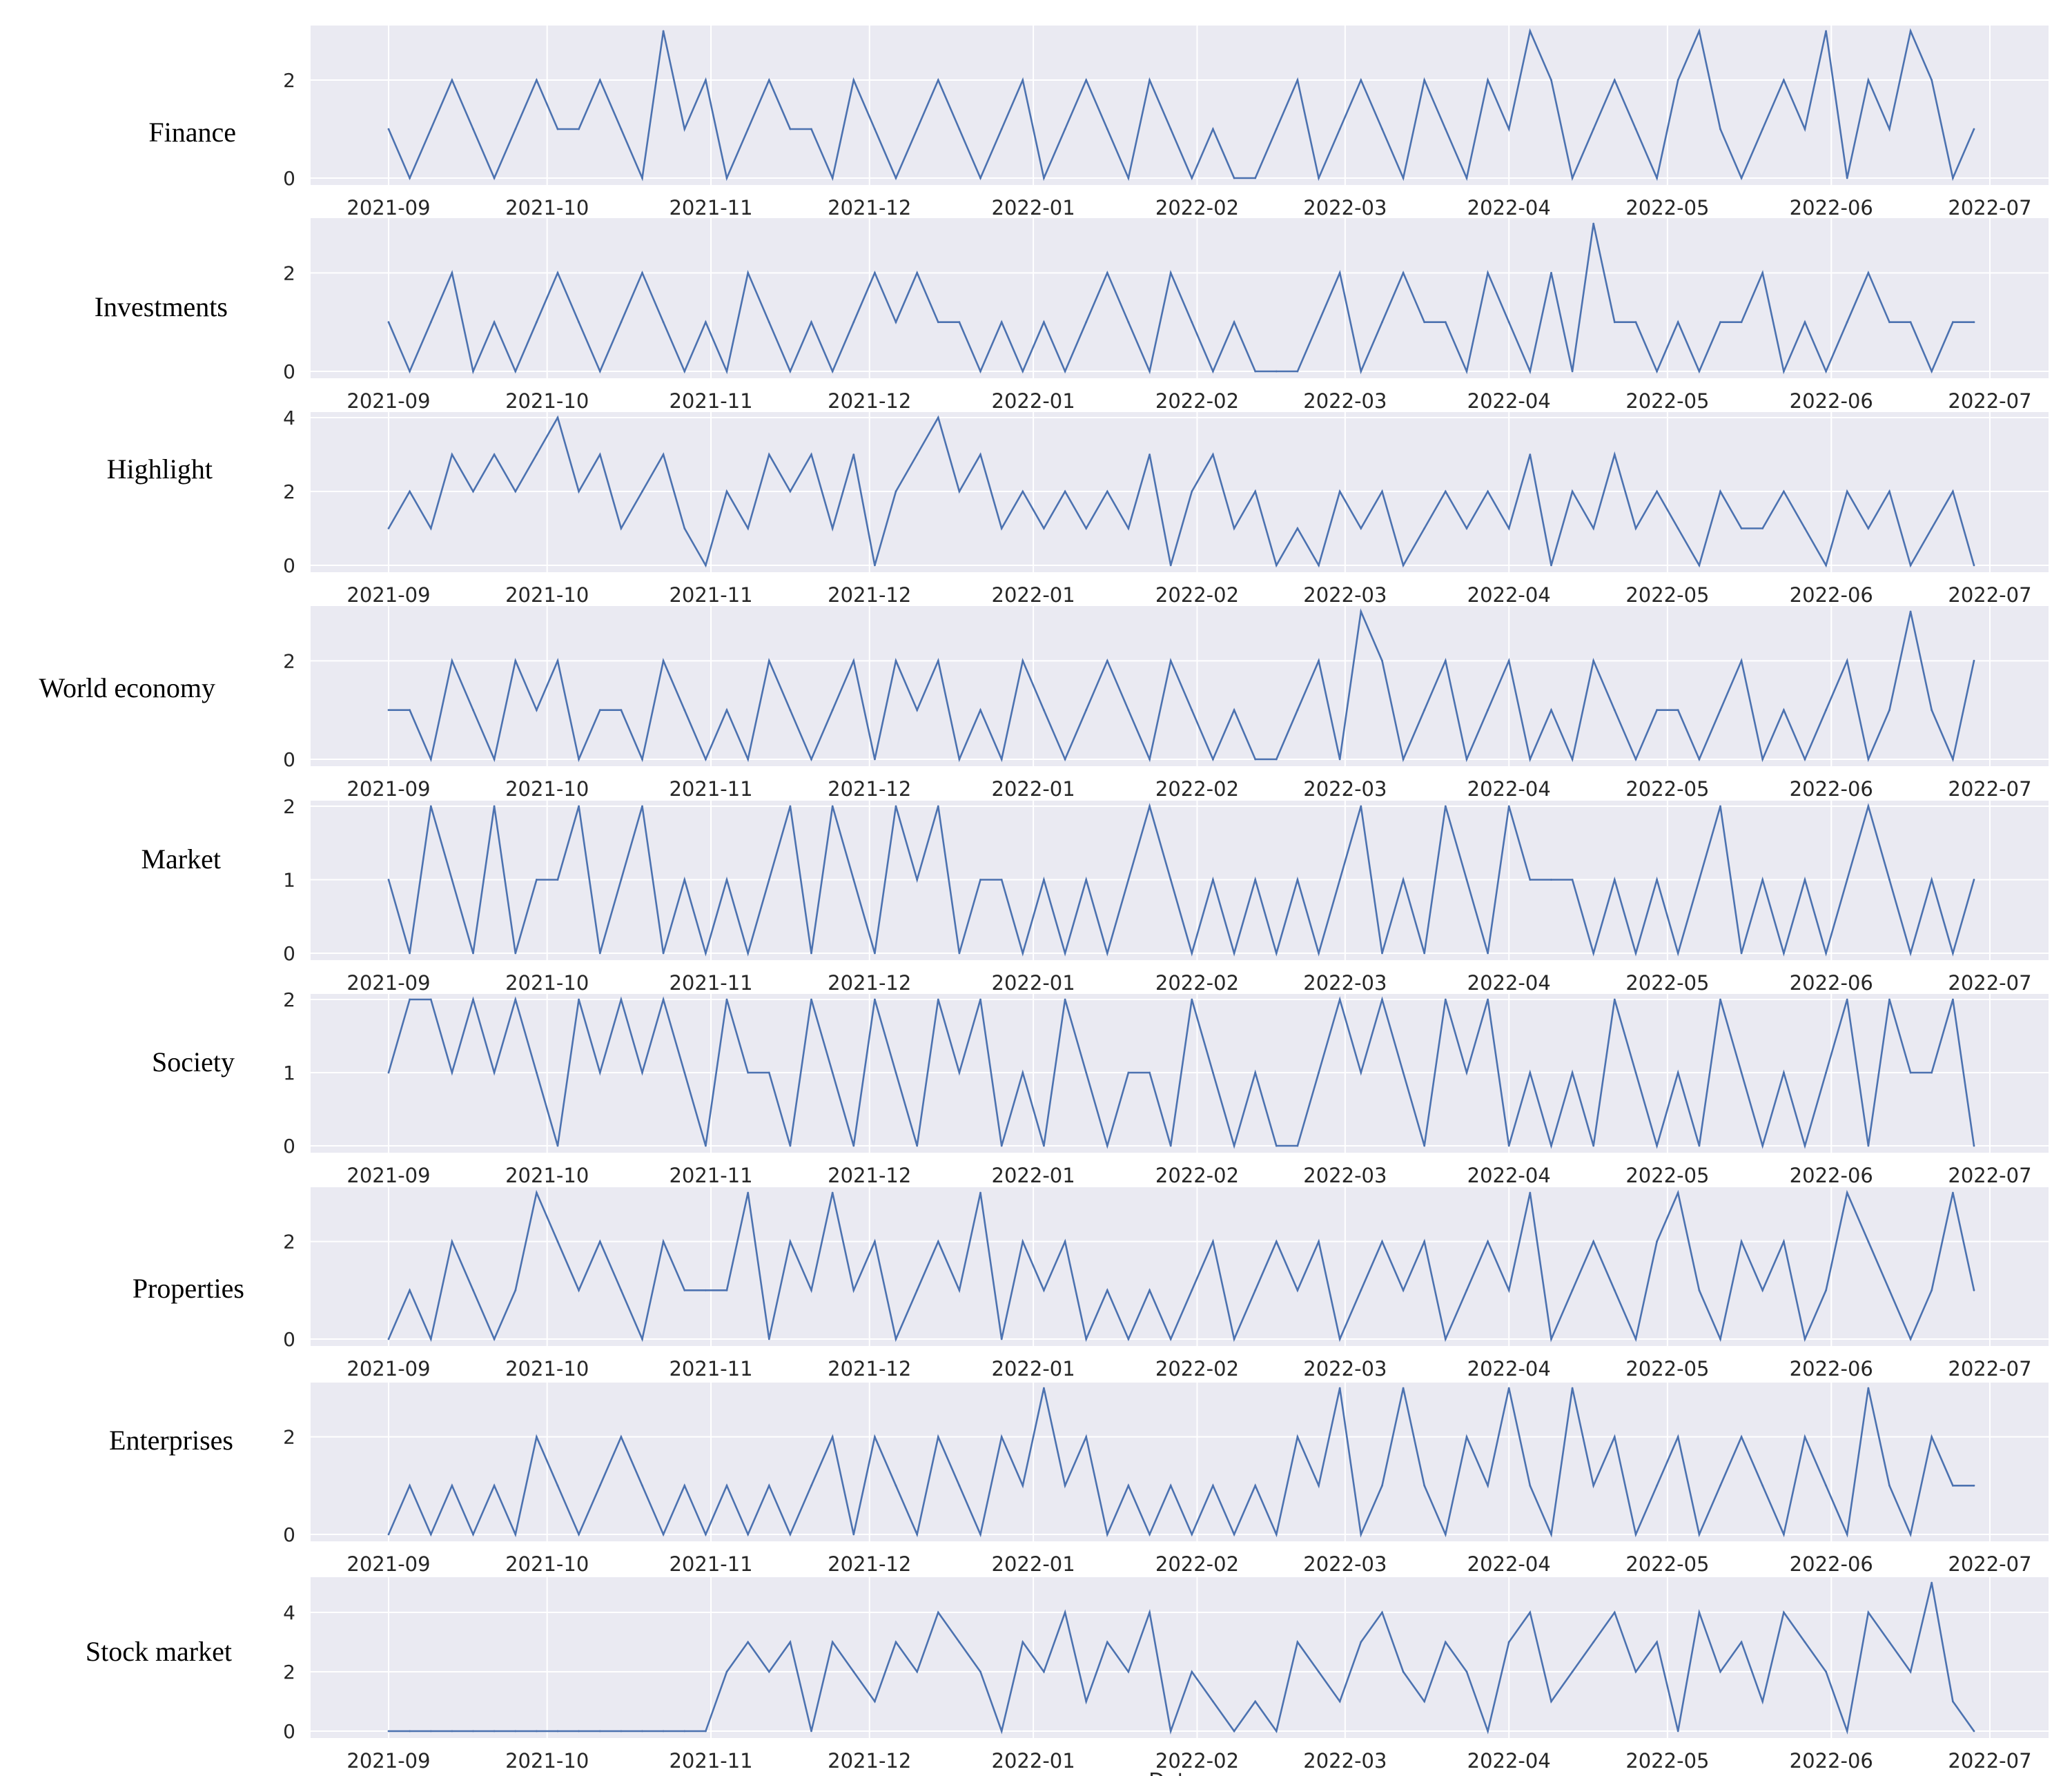 The image size is (2072, 1776). Describe the element at coordinates (1831, 789) in the screenshot. I see `x-tick-label: 2022-06` at that location.